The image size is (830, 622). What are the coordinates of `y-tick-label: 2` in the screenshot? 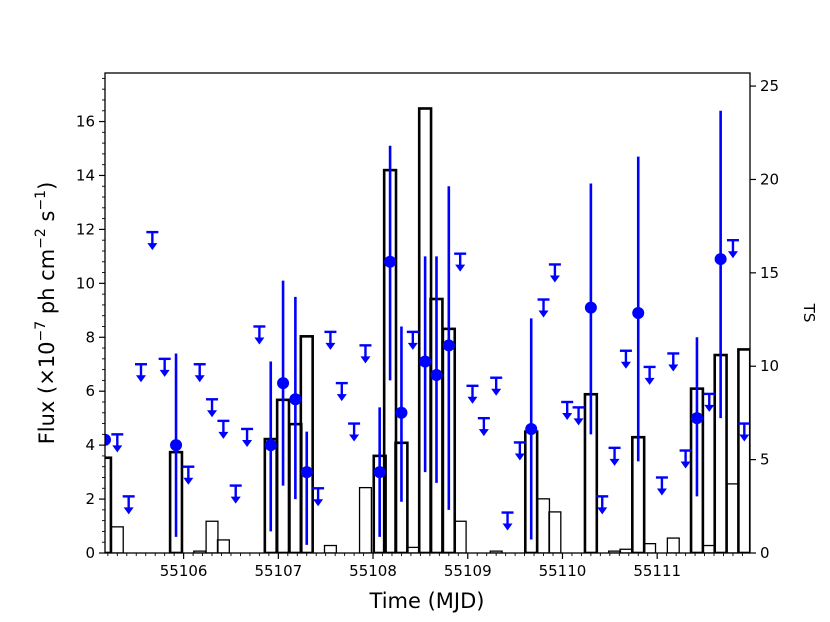 It's located at (90, 499).